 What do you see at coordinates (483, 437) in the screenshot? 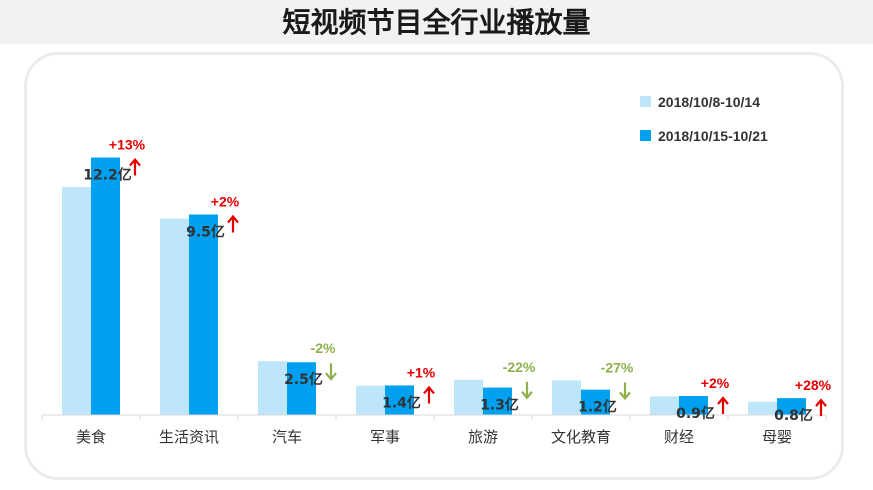
I see `x-tick-label: 旅游` at bounding box center [483, 437].